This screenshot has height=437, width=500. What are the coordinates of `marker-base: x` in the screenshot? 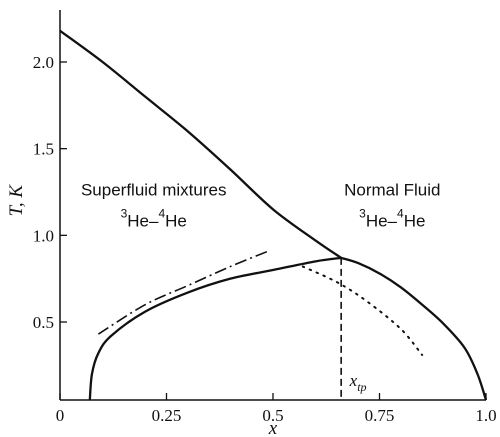 It's located at (353, 380).